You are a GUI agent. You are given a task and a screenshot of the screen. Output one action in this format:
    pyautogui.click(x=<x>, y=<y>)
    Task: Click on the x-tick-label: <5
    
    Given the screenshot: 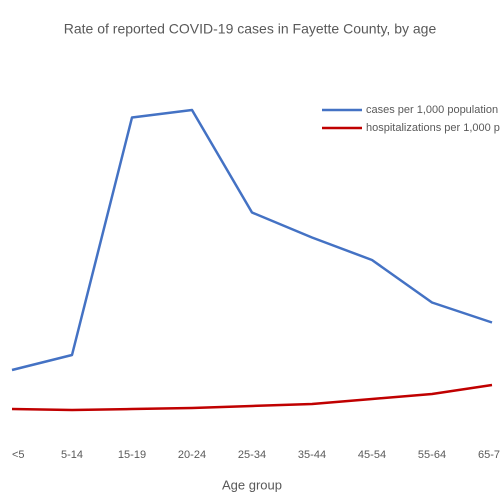 What is the action you would take?
    pyautogui.click(x=18, y=455)
    